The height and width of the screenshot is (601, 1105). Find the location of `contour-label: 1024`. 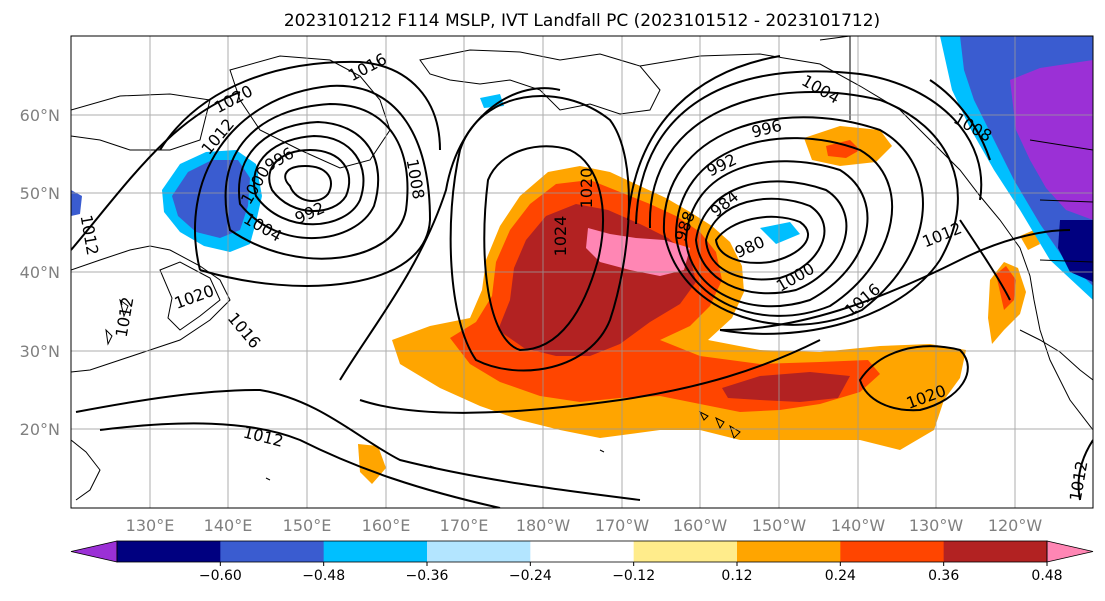

contour-label: 1024 is located at coordinates (560, 236).